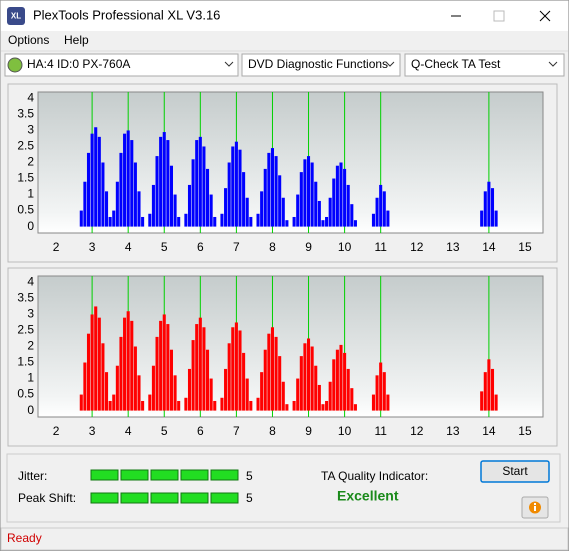 The height and width of the screenshot is (551, 569). Describe the element at coordinates (128, 247) in the screenshot. I see `x-tick-label: 4` at that location.